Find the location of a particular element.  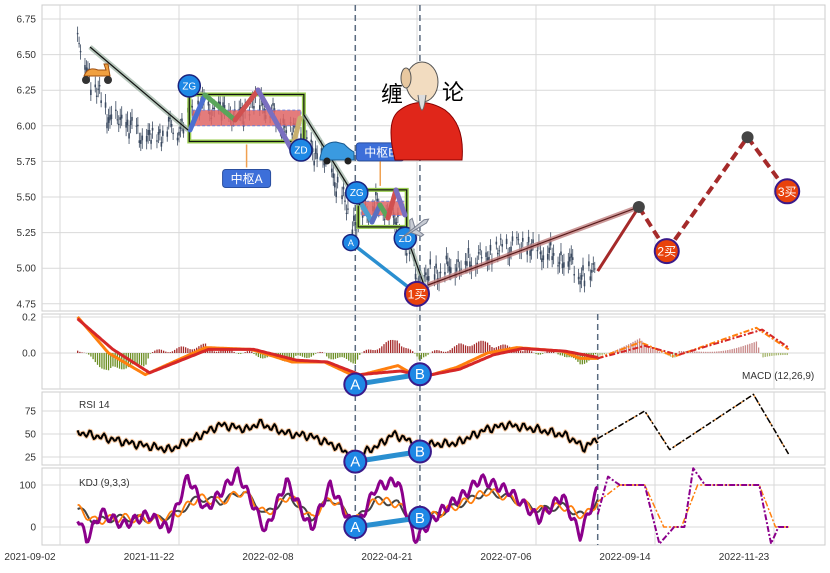

y-tick-label: 50 is located at coordinates (31, 435).